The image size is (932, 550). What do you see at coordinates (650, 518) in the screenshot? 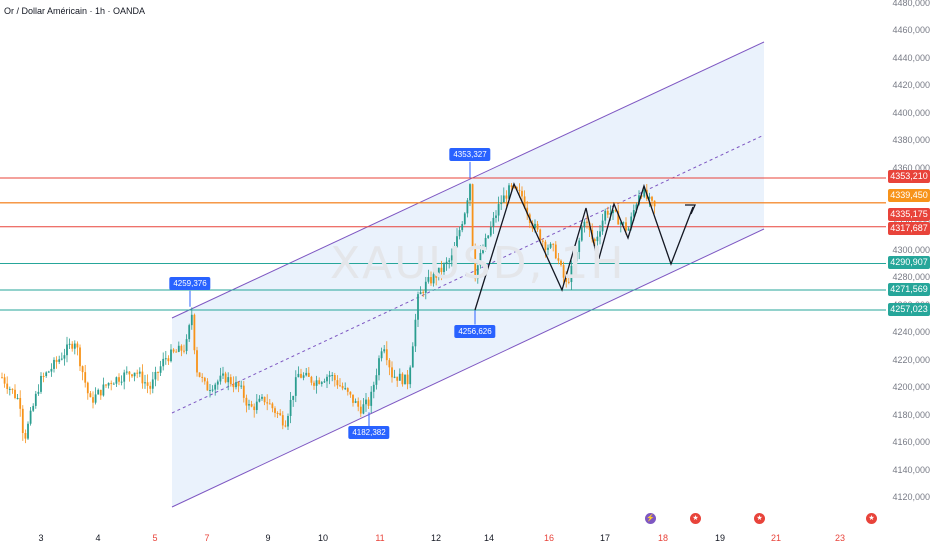
I see `bolt-icon: ⚡` at bounding box center [650, 518].